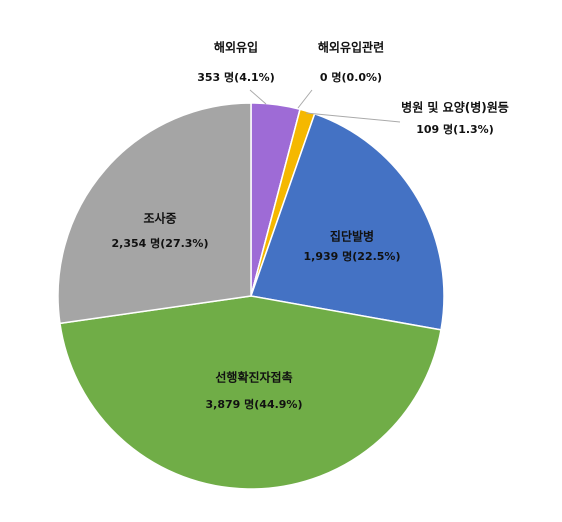  I want to click on slice-value-label: 0 명(0.0%), so click(351, 77).